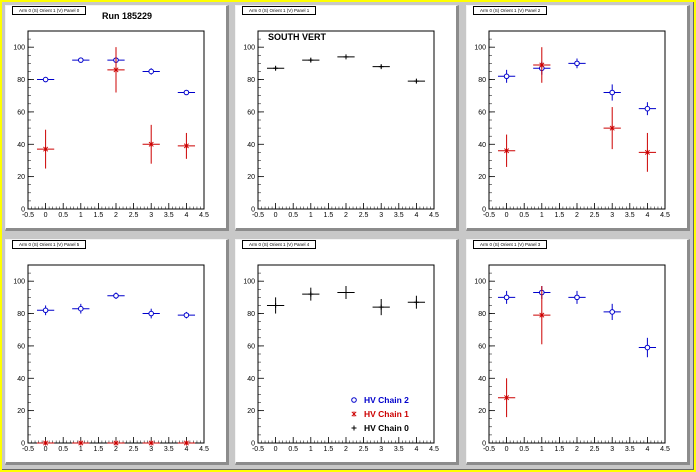  Describe the element at coordinates (49, 244) in the screenshot. I see `pad-title: Arm 0 (S) Orient 1 (V) Panel 5` at that location.